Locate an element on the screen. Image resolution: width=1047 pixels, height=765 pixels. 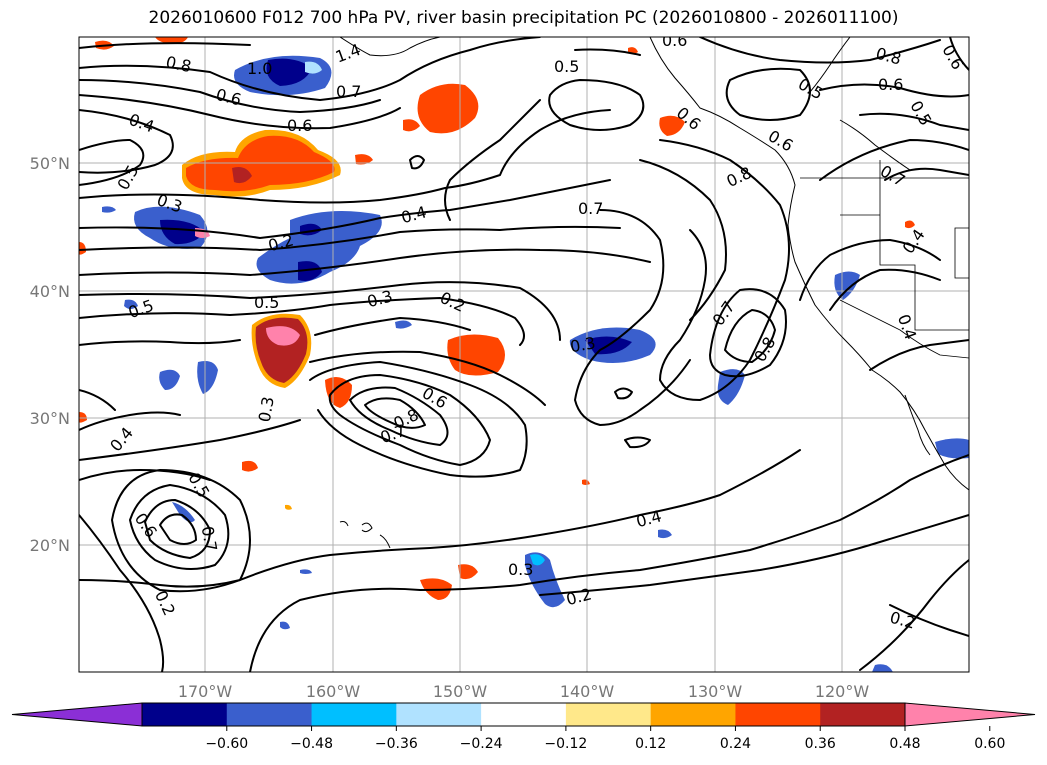
lon-label: 130°W is located at coordinates (715, 691).